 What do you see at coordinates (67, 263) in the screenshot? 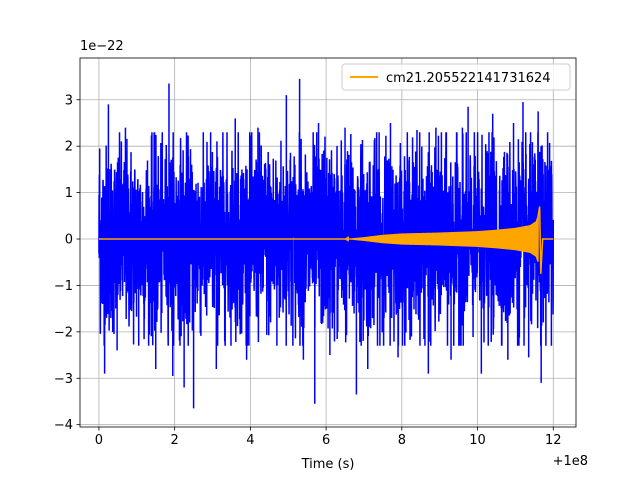
I see `y-axis-ticks: −4 −3 −2 −1 0 1 2 3` at bounding box center [67, 263].